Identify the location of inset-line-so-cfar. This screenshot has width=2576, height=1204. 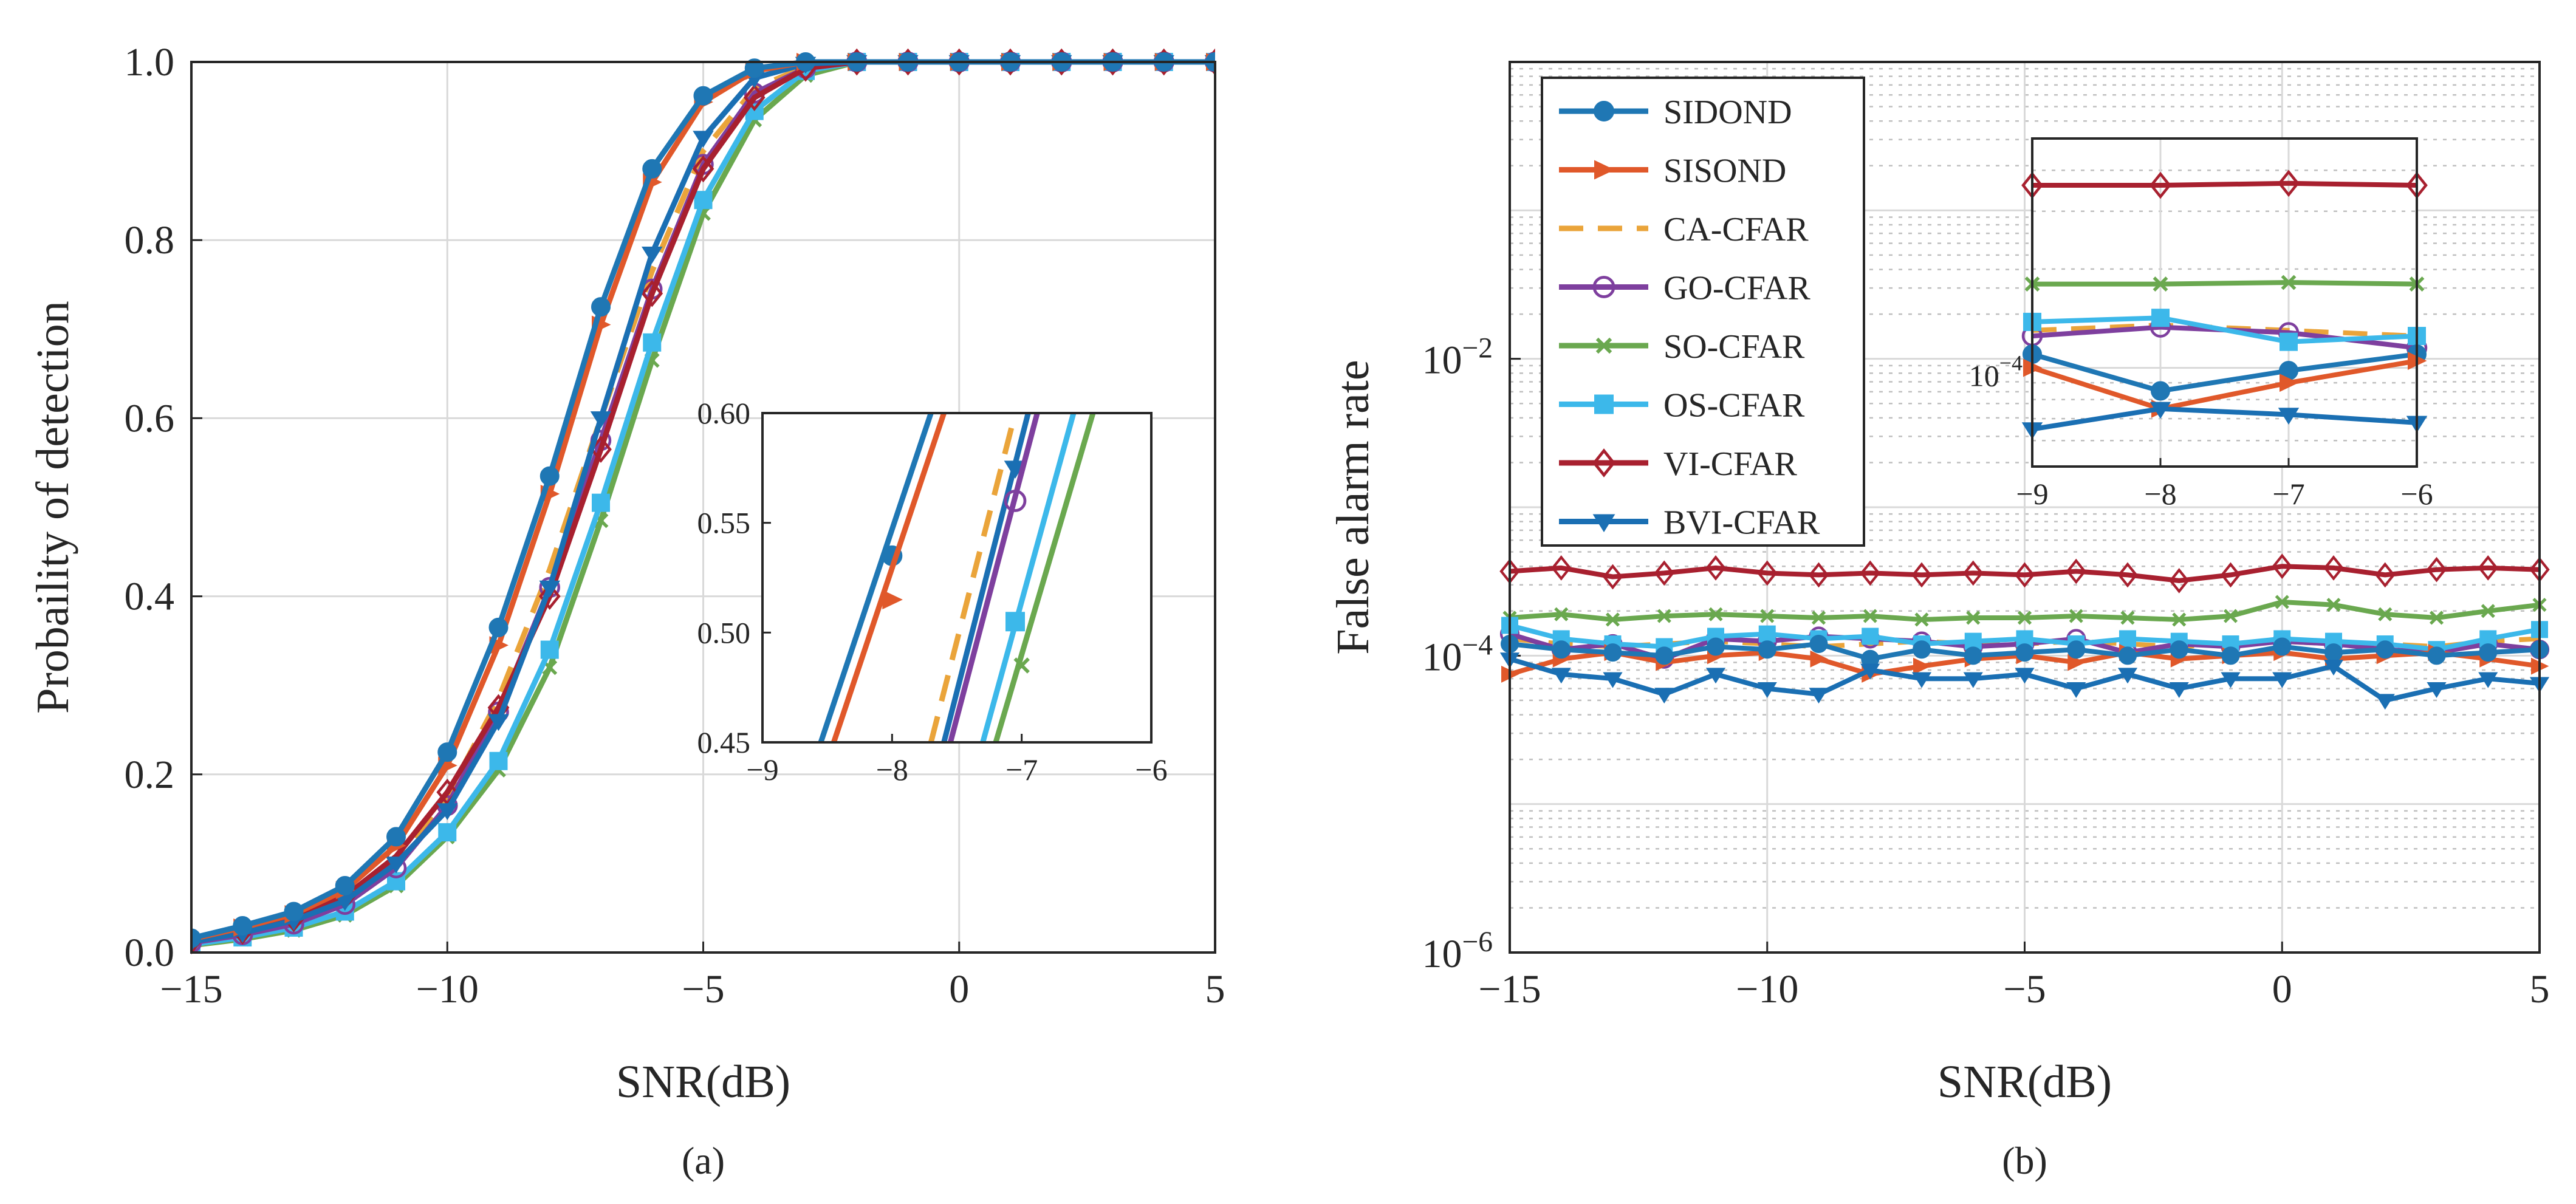
(1044, 577).